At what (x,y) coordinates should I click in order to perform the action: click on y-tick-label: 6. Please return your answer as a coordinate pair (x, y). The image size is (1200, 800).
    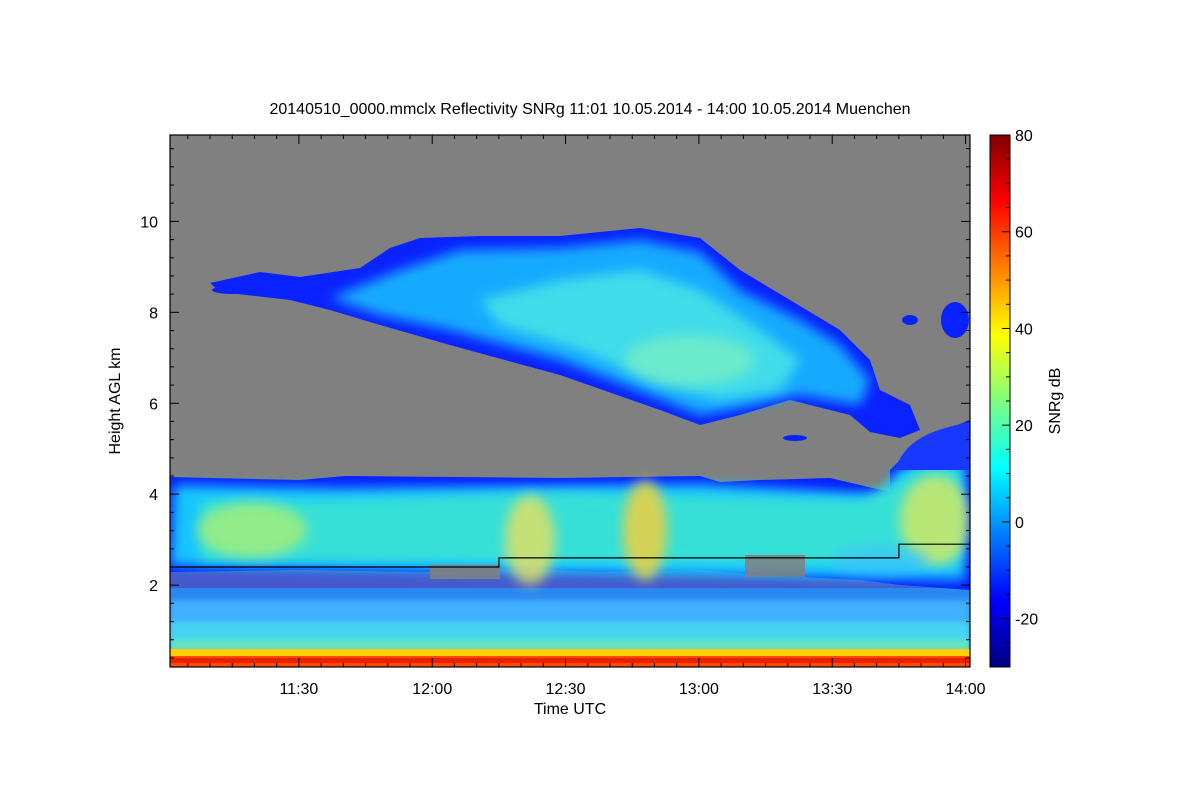
    Looking at the image, I should click on (153, 404).